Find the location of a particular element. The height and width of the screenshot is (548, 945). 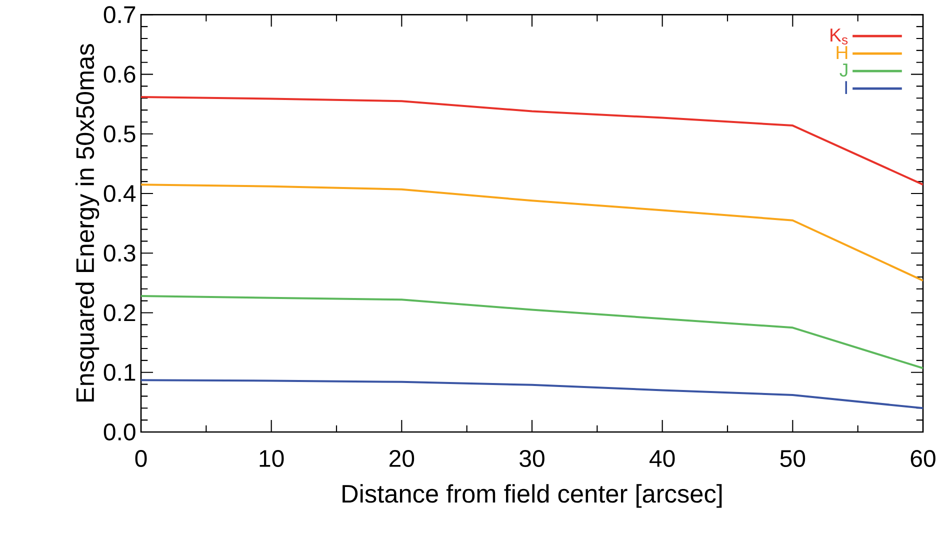

legend-label: K$_{s}$ is located at coordinates (839, 36).